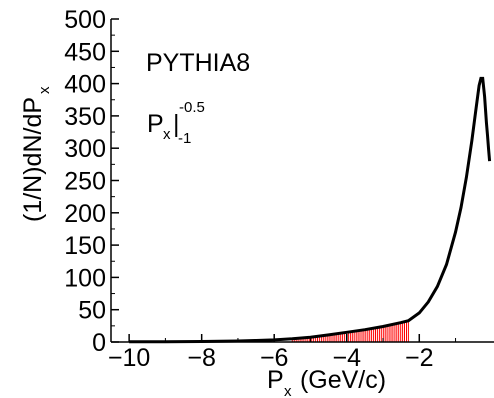  What do you see at coordinates (419, 358) in the screenshot?
I see `x-tick-label: −2` at bounding box center [419, 358].